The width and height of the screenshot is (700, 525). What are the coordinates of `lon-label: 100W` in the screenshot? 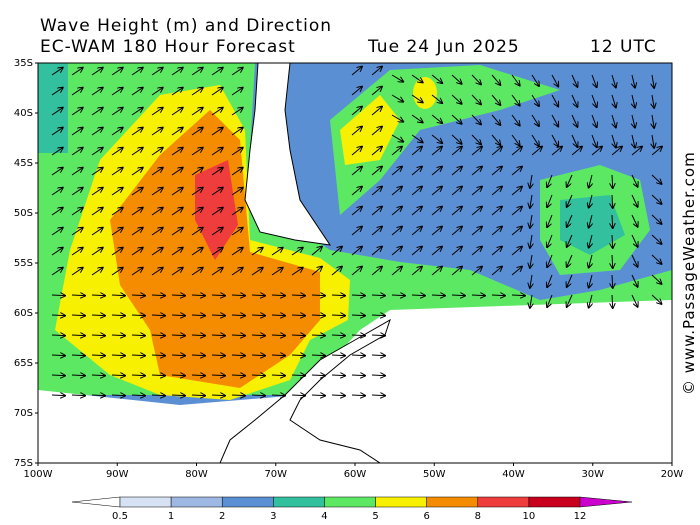 It's located at (38, 474).